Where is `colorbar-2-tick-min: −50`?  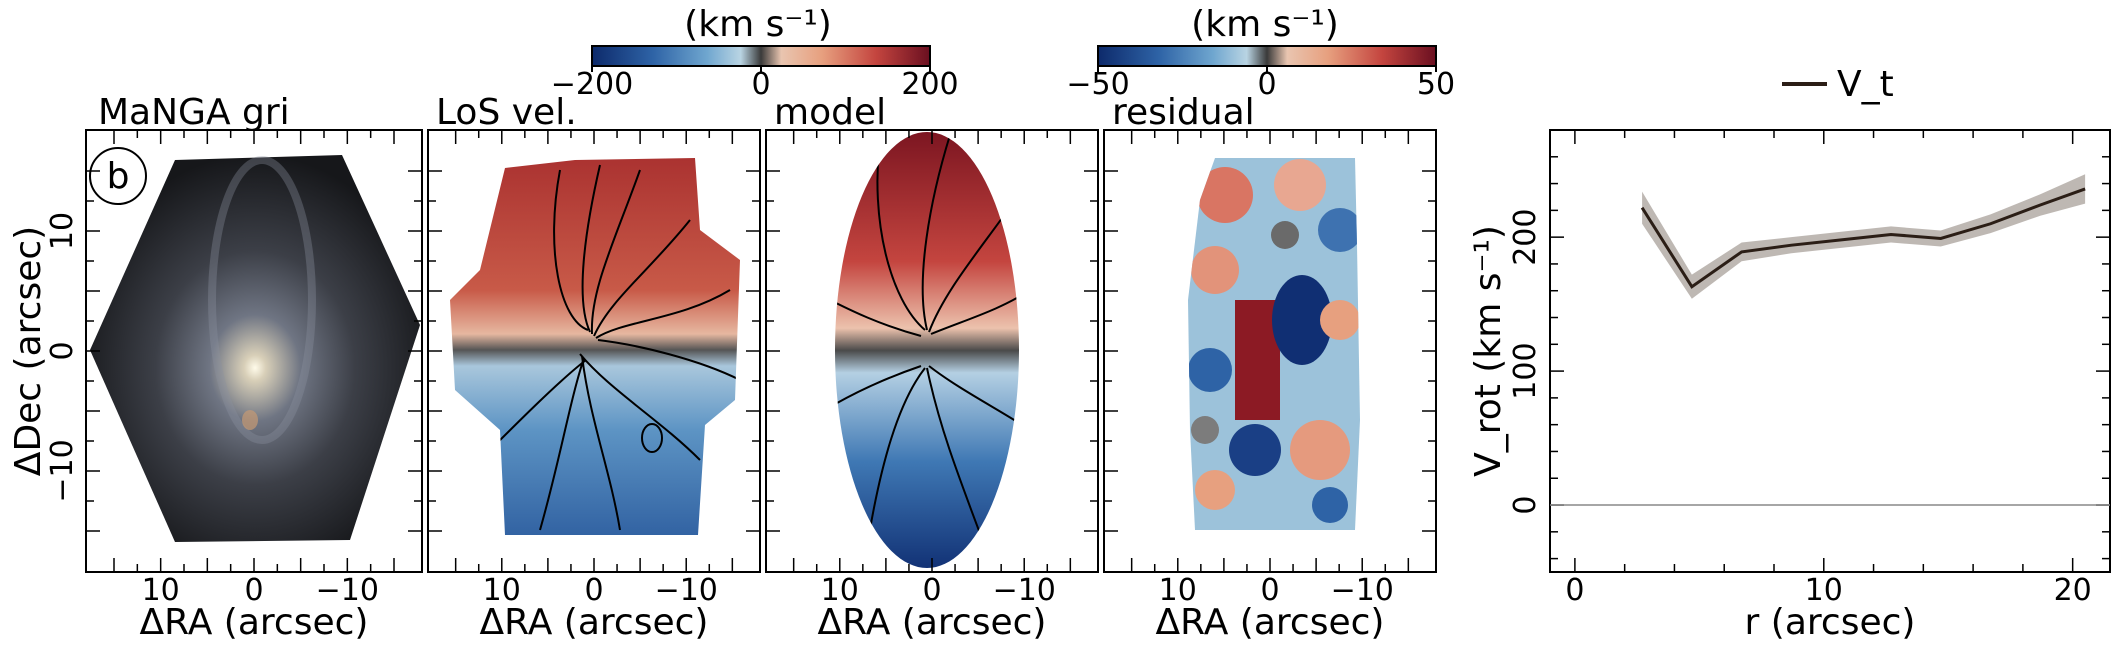 colorbar-2-tick-min: −50 is located at coordinates (1097, 84).